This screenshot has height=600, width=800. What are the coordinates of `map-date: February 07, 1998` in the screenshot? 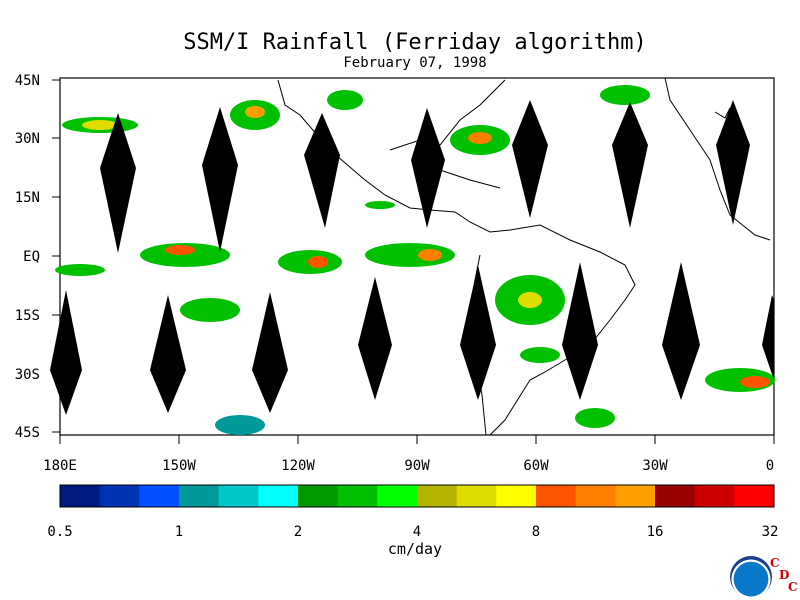 It's located at (415, 63).